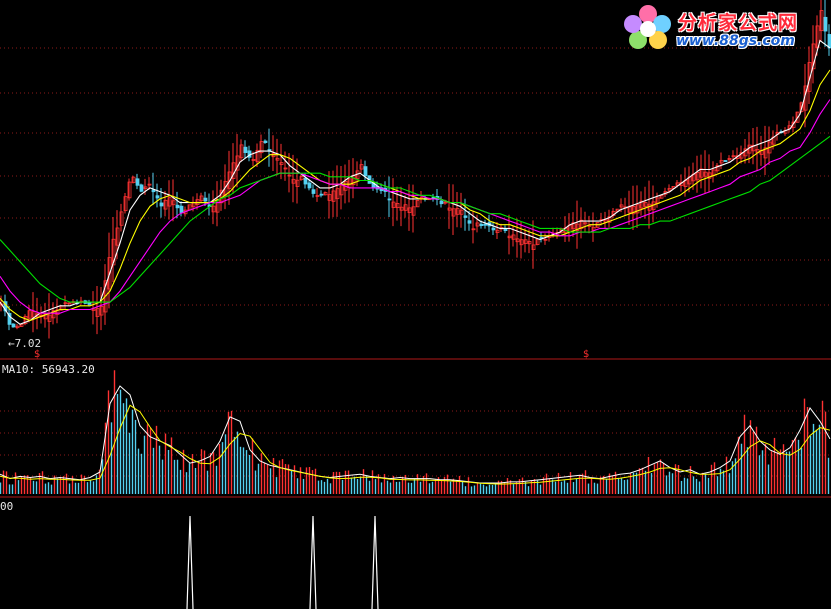 The image size is (831, 609). Describe the element at coordinates (415, 444) in the screenshot. I see `volume-ma10-line` at that location.